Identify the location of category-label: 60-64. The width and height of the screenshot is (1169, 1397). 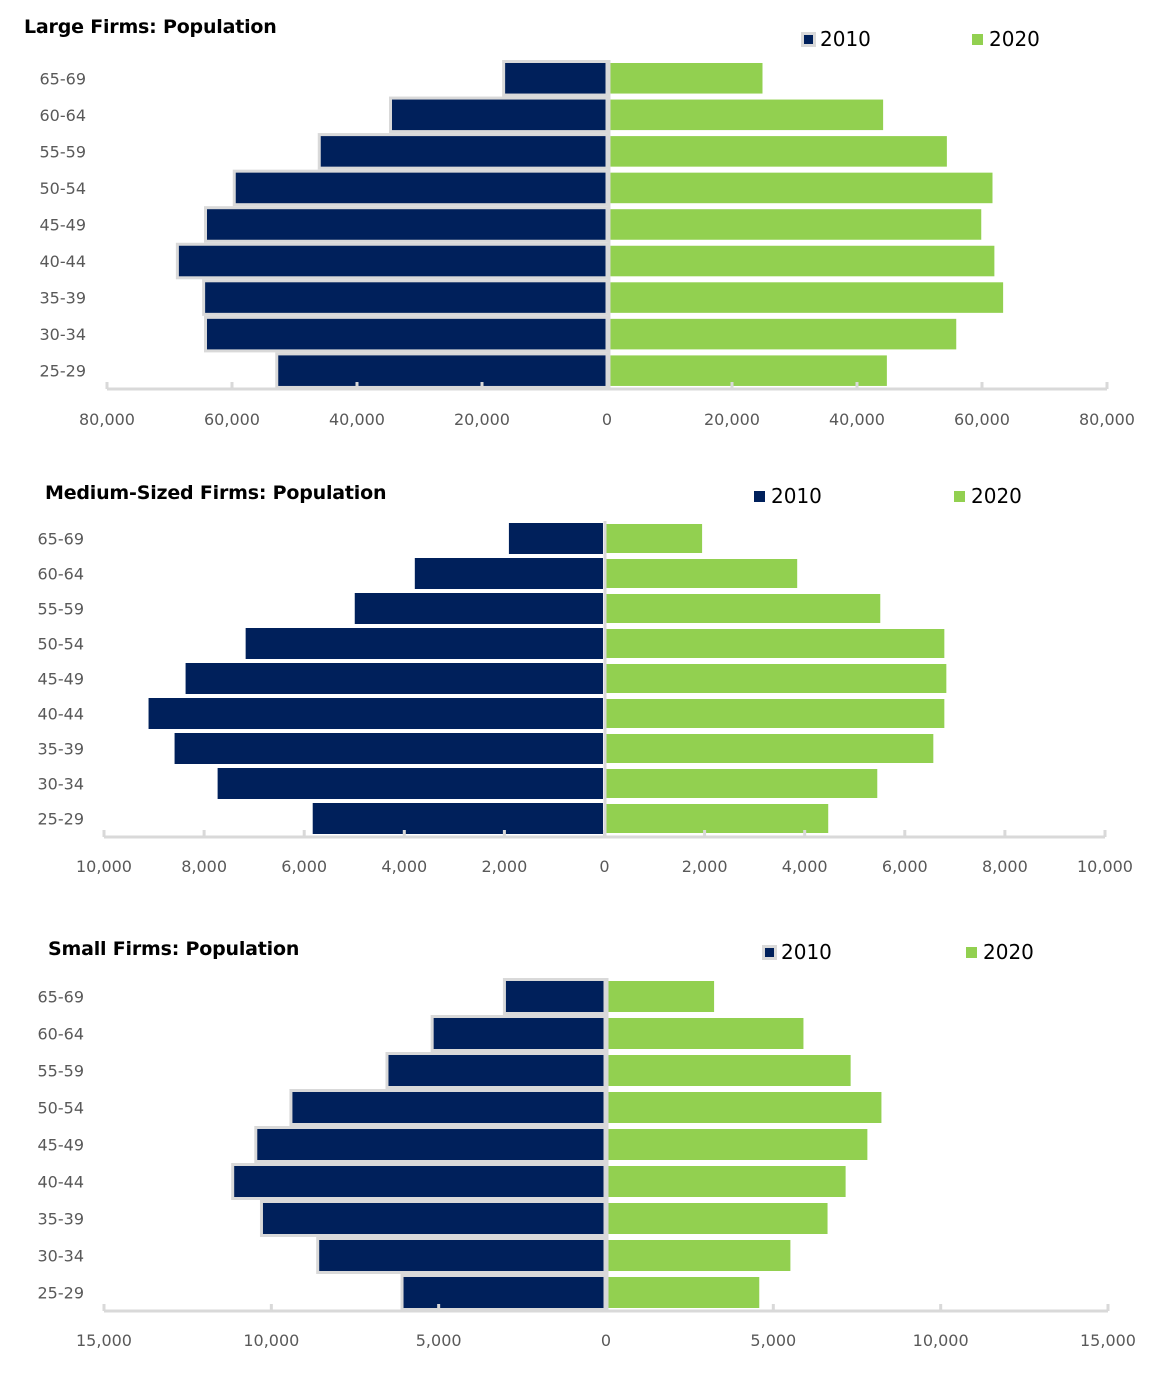
(63, 115).